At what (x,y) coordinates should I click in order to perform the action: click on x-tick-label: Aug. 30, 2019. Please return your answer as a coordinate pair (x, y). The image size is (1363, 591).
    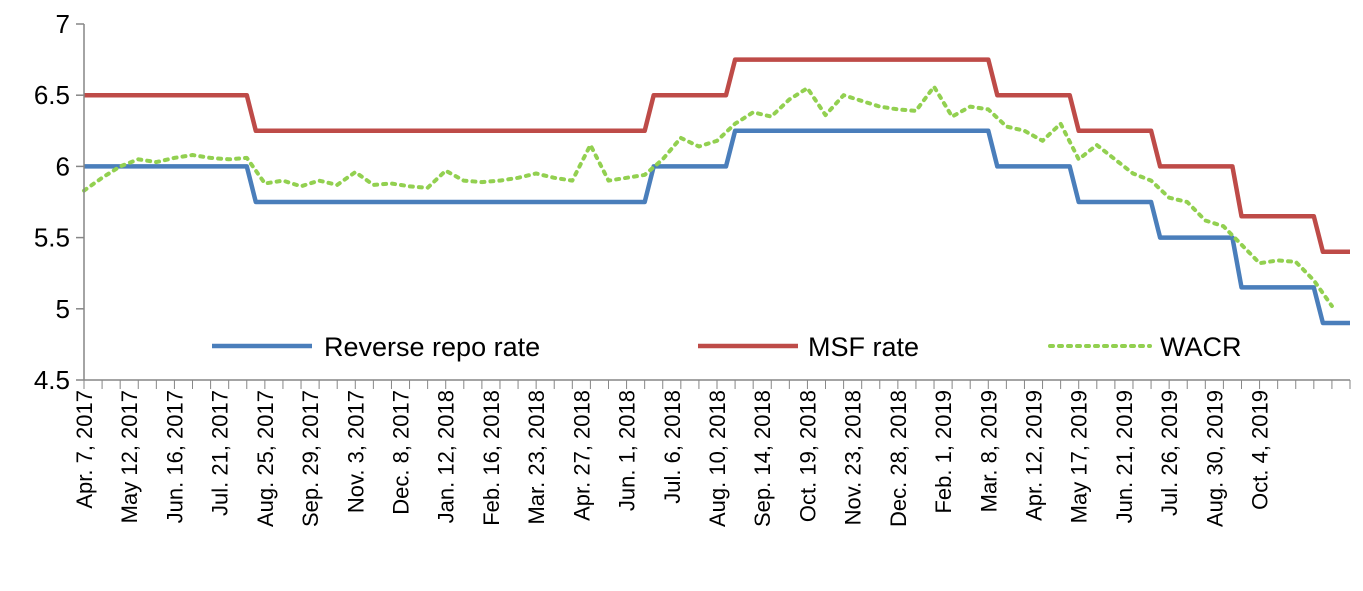
    Looking at the image, I should click on (1214, 458).